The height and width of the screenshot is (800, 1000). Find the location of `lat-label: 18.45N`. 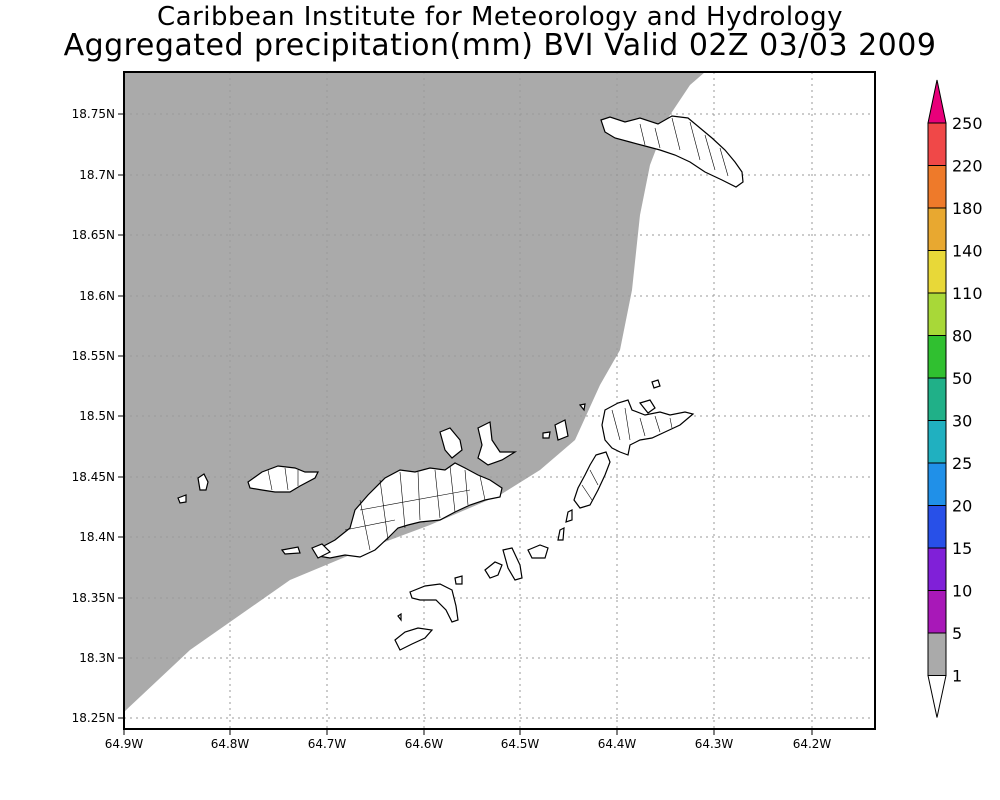

lat-label: 18.45N is located at coordinates (93, 477).